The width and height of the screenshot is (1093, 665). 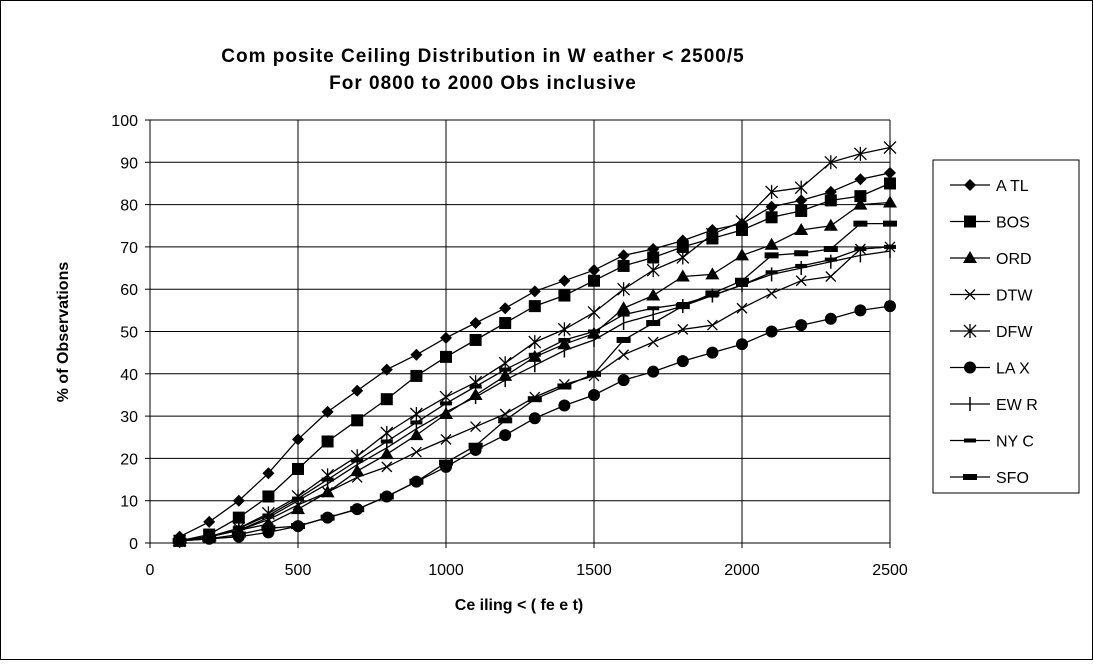 I want to click on legend: A TL BOS ORD DTW DFW LA X EW R NY C SFO, so click(x=1006, y=326).